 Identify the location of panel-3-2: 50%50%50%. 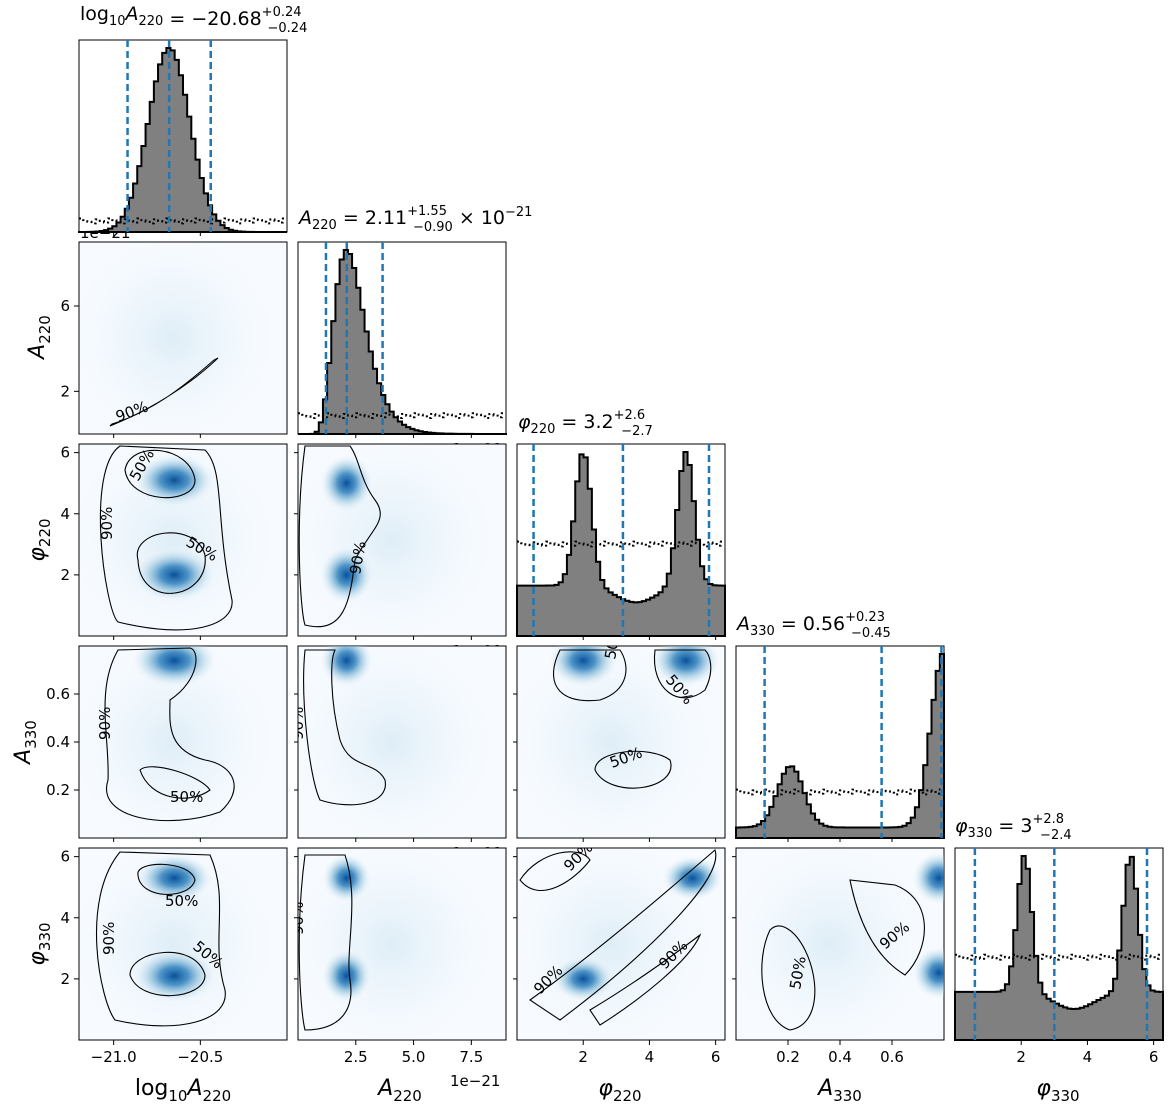
(618, 731).